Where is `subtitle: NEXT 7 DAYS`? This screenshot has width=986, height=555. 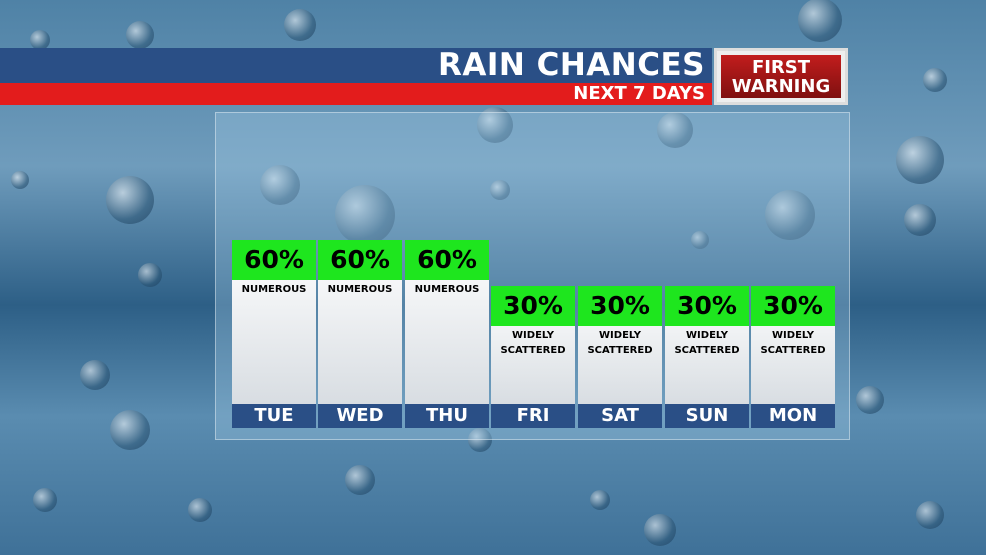
subtitle: NEXT 7 DAYS is located at coordinates (639, 93).